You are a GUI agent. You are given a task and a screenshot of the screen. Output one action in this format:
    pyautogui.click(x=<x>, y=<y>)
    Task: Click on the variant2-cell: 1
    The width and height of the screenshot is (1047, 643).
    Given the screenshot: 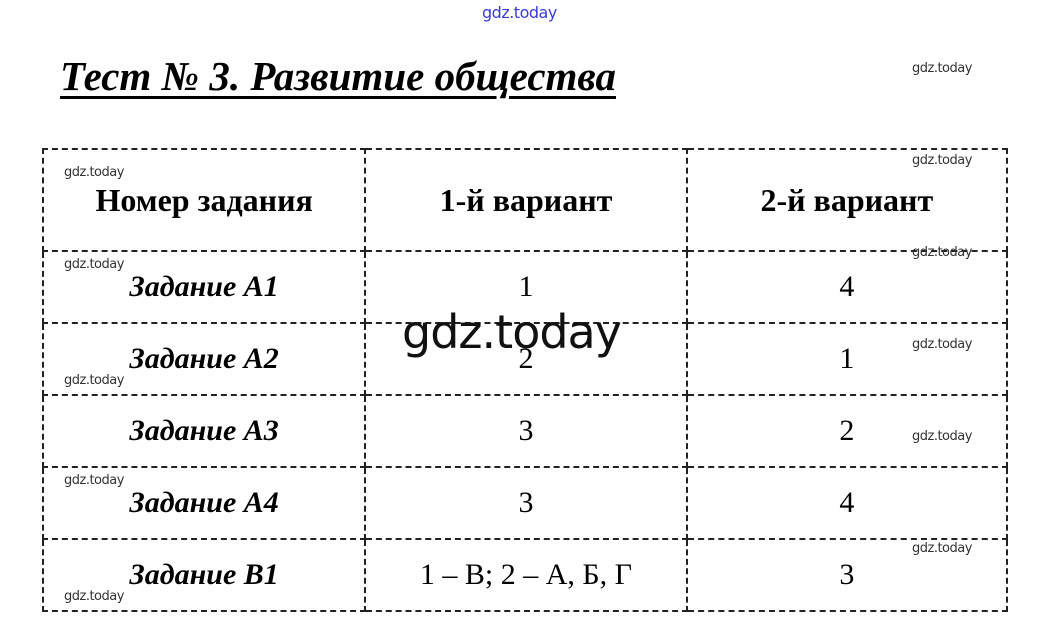 What is the action you would take?
    pyautogui.click(x=847, y=359)
    